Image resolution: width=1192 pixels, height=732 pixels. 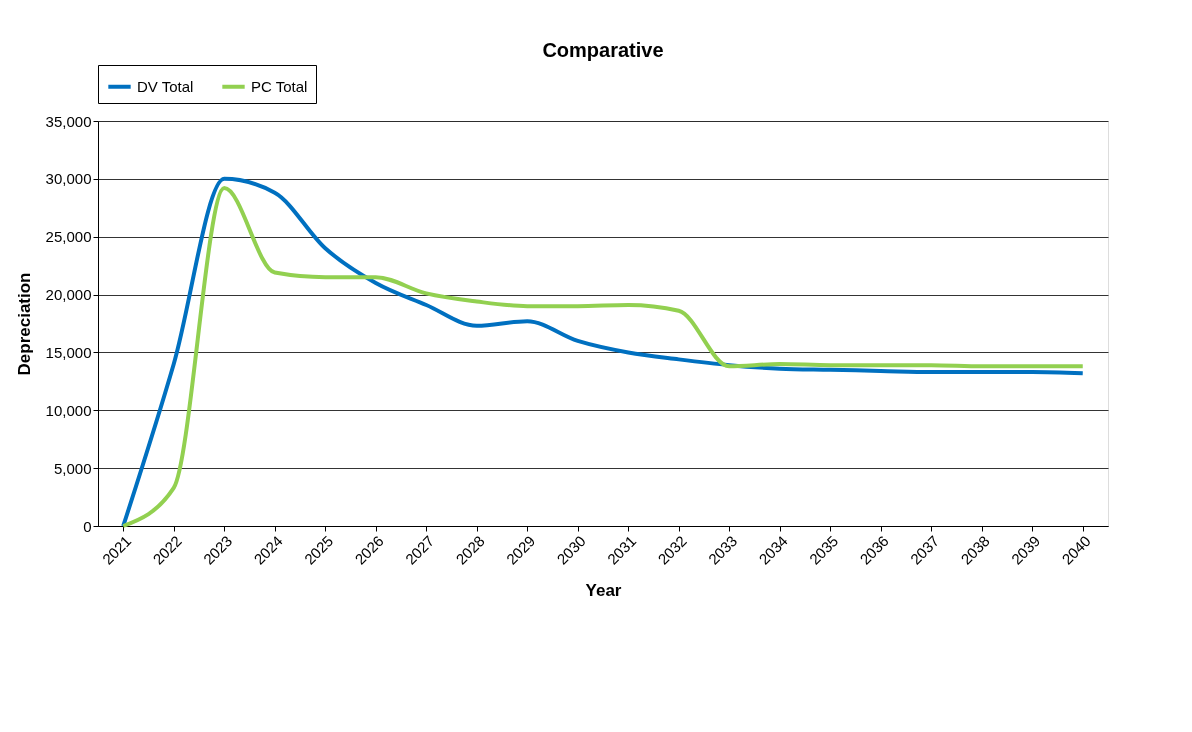 I want to click on legend-label: PC Total, so click(x=279, y=86).